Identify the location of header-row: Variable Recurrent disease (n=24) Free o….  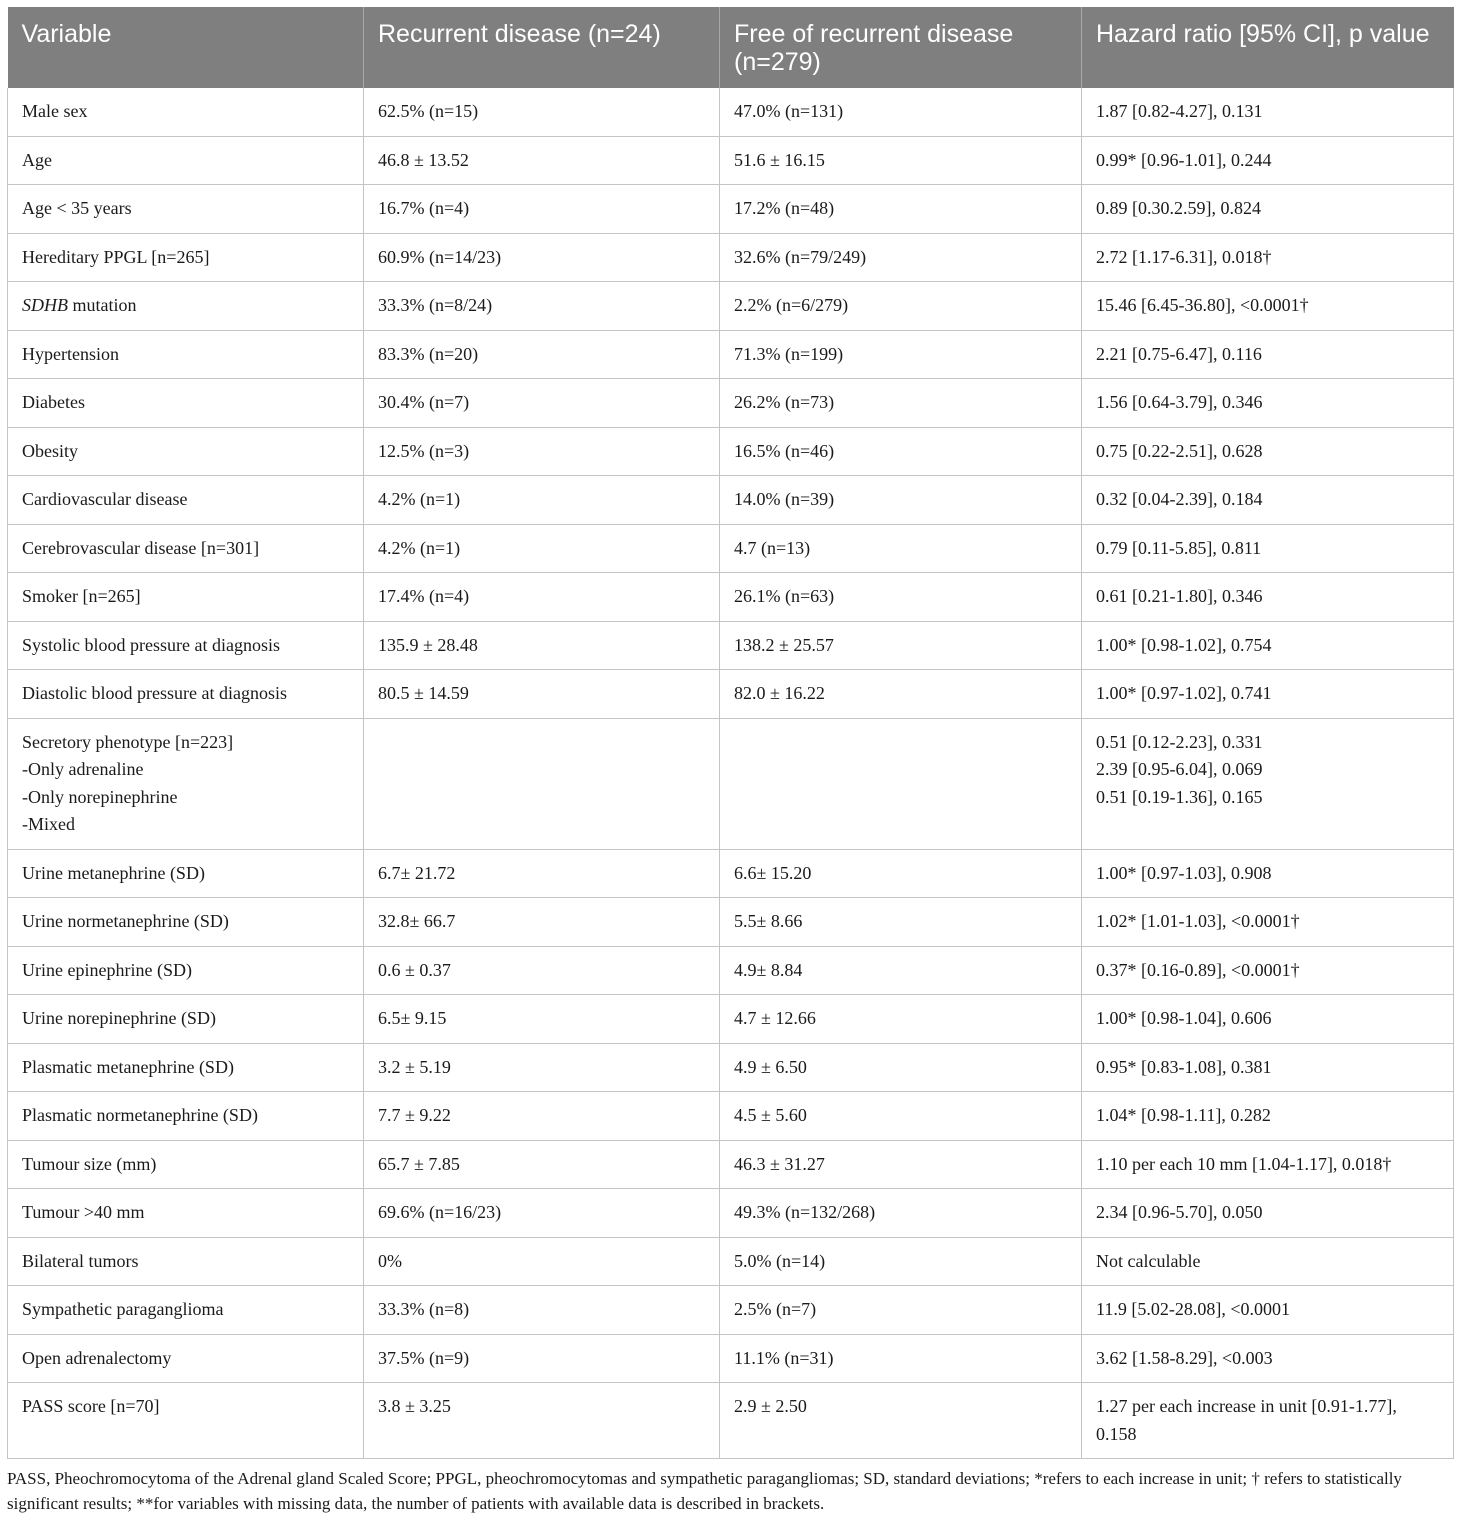
(730, 47).